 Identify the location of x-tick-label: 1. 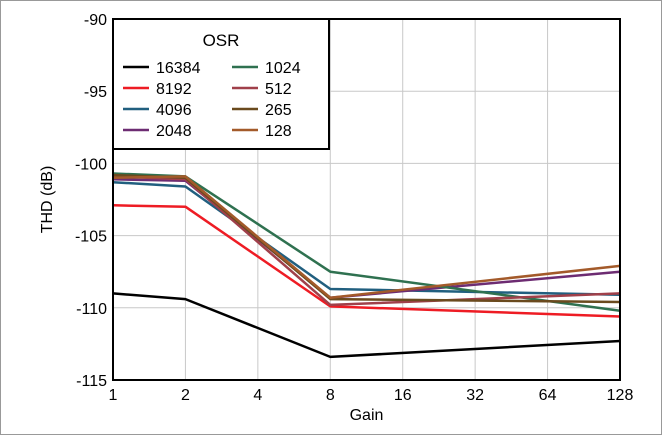
(113, 395).